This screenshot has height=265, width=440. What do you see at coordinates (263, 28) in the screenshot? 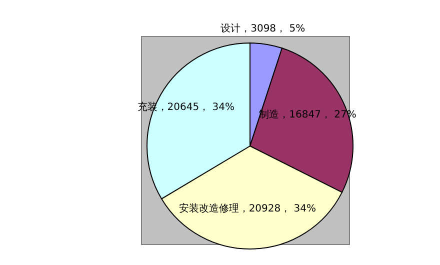
I see `slice-label: 设计，3098， 5%` at bounding box center [263, 28].